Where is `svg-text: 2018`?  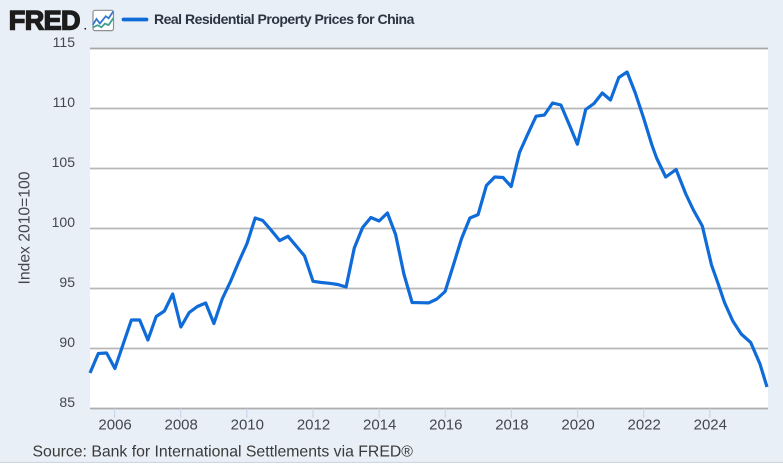 svg-text: 2018 is located at coordinates (511, 425).